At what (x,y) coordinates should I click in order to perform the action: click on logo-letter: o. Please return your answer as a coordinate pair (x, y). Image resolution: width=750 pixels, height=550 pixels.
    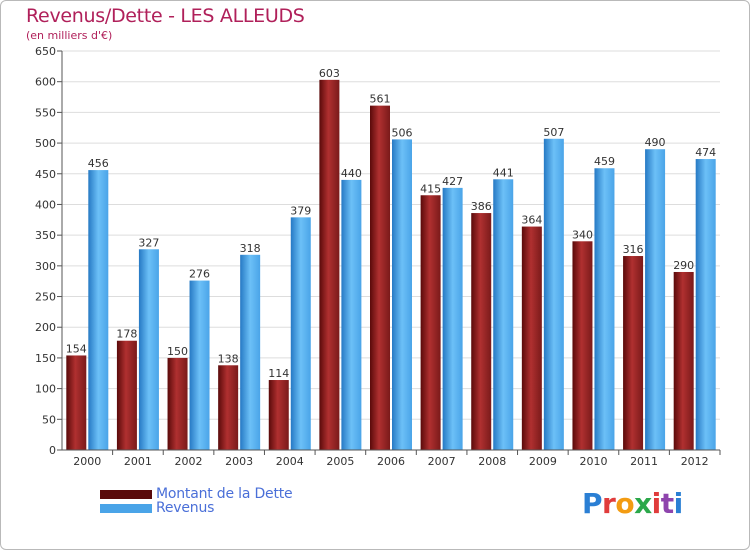
    Looking at the image, I should click on (625, 503).